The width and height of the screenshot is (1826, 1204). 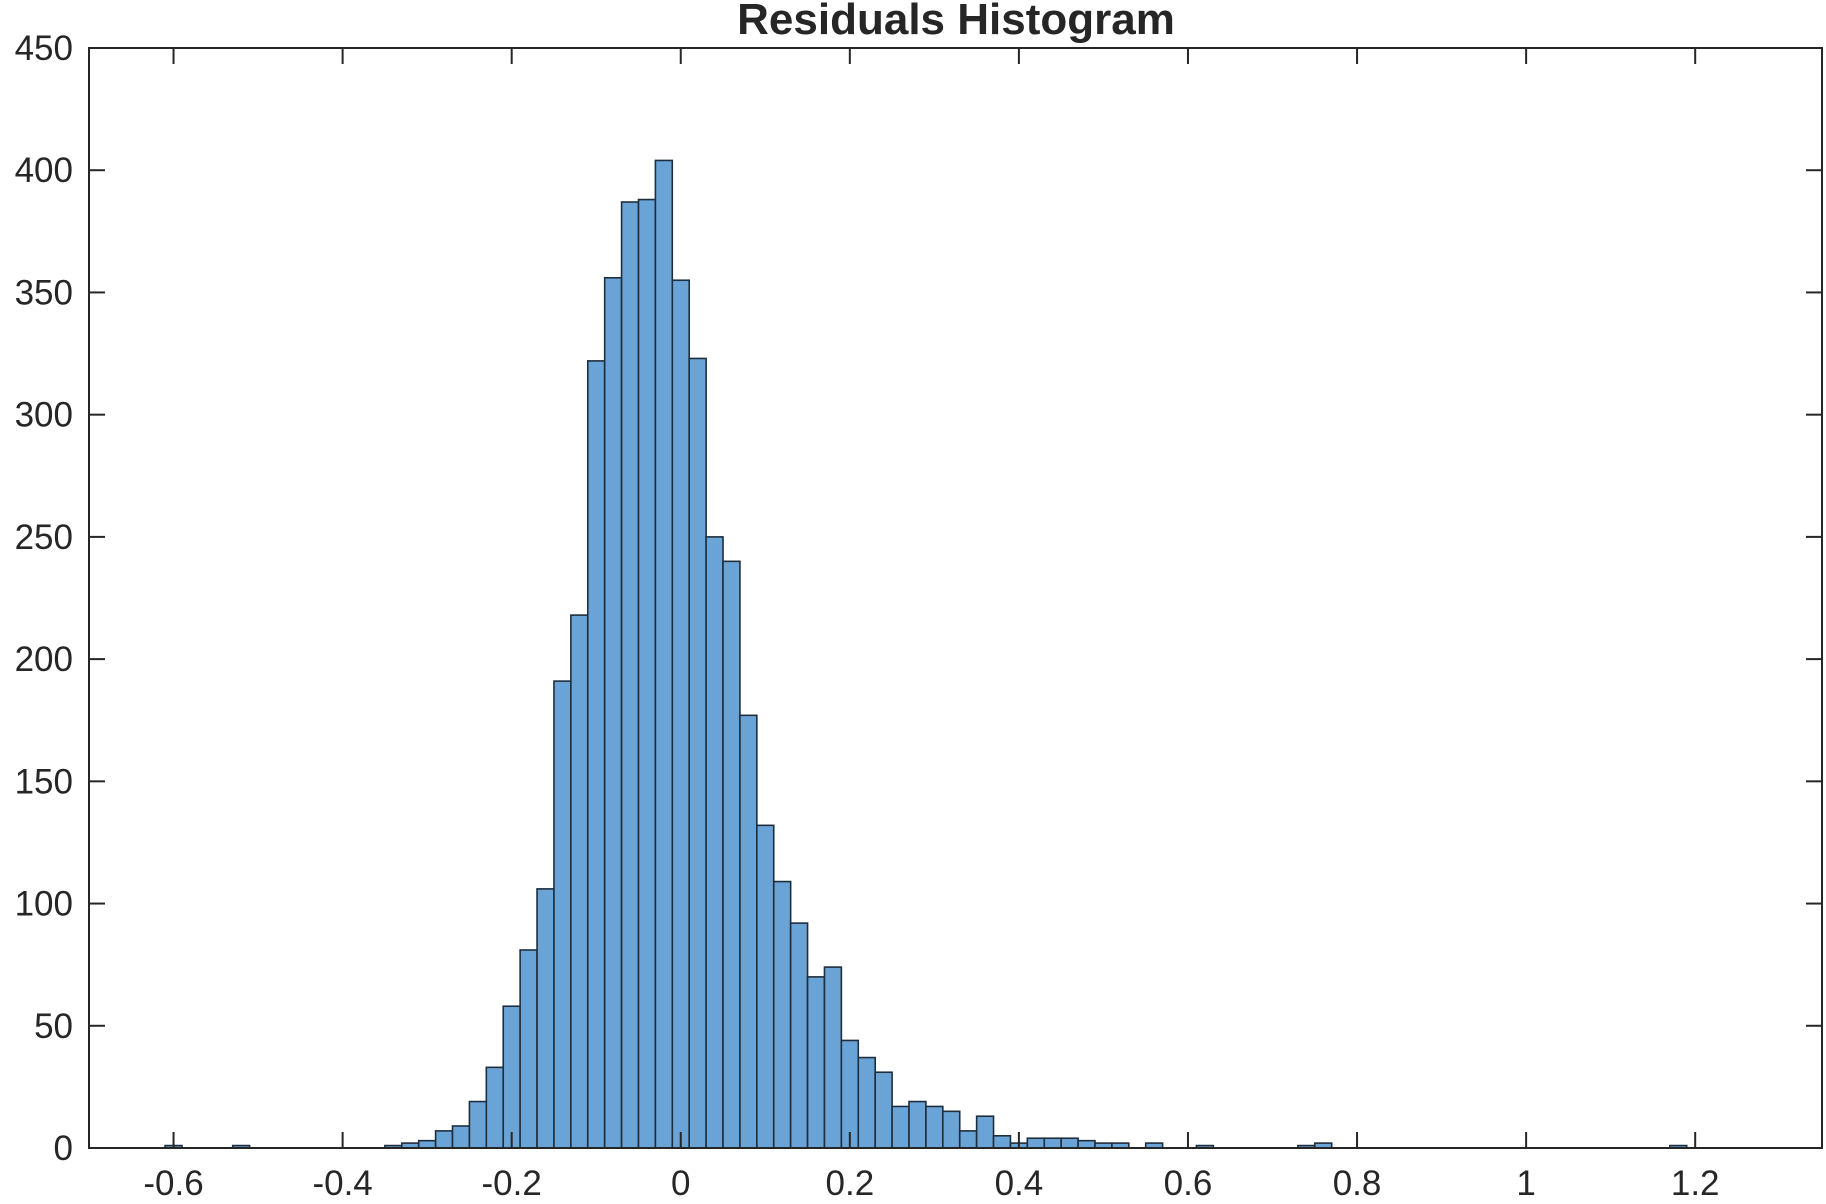 What do you see at coordinates (512, 1183) in the screenshot?
I see `x-tick-label: -0.2` at bounding box center [512, 1183].